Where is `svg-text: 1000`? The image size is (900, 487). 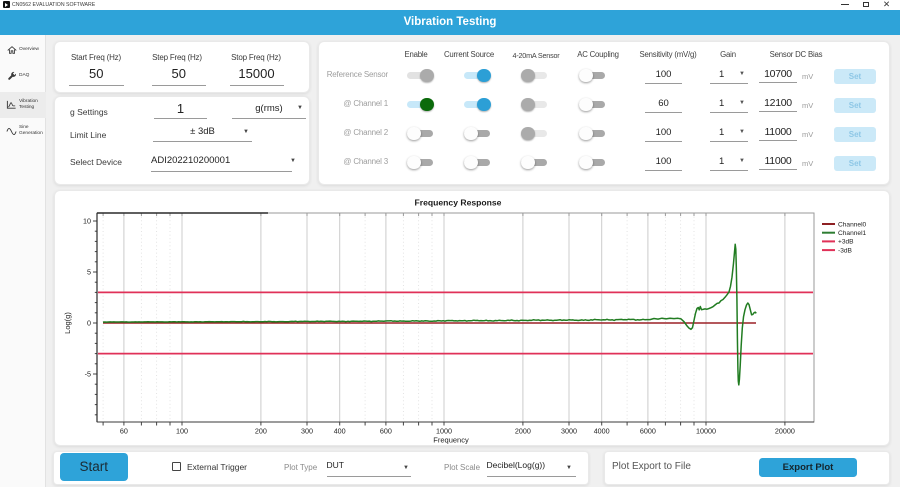
svg-text: 1000 is located at coordinates (444, 431).